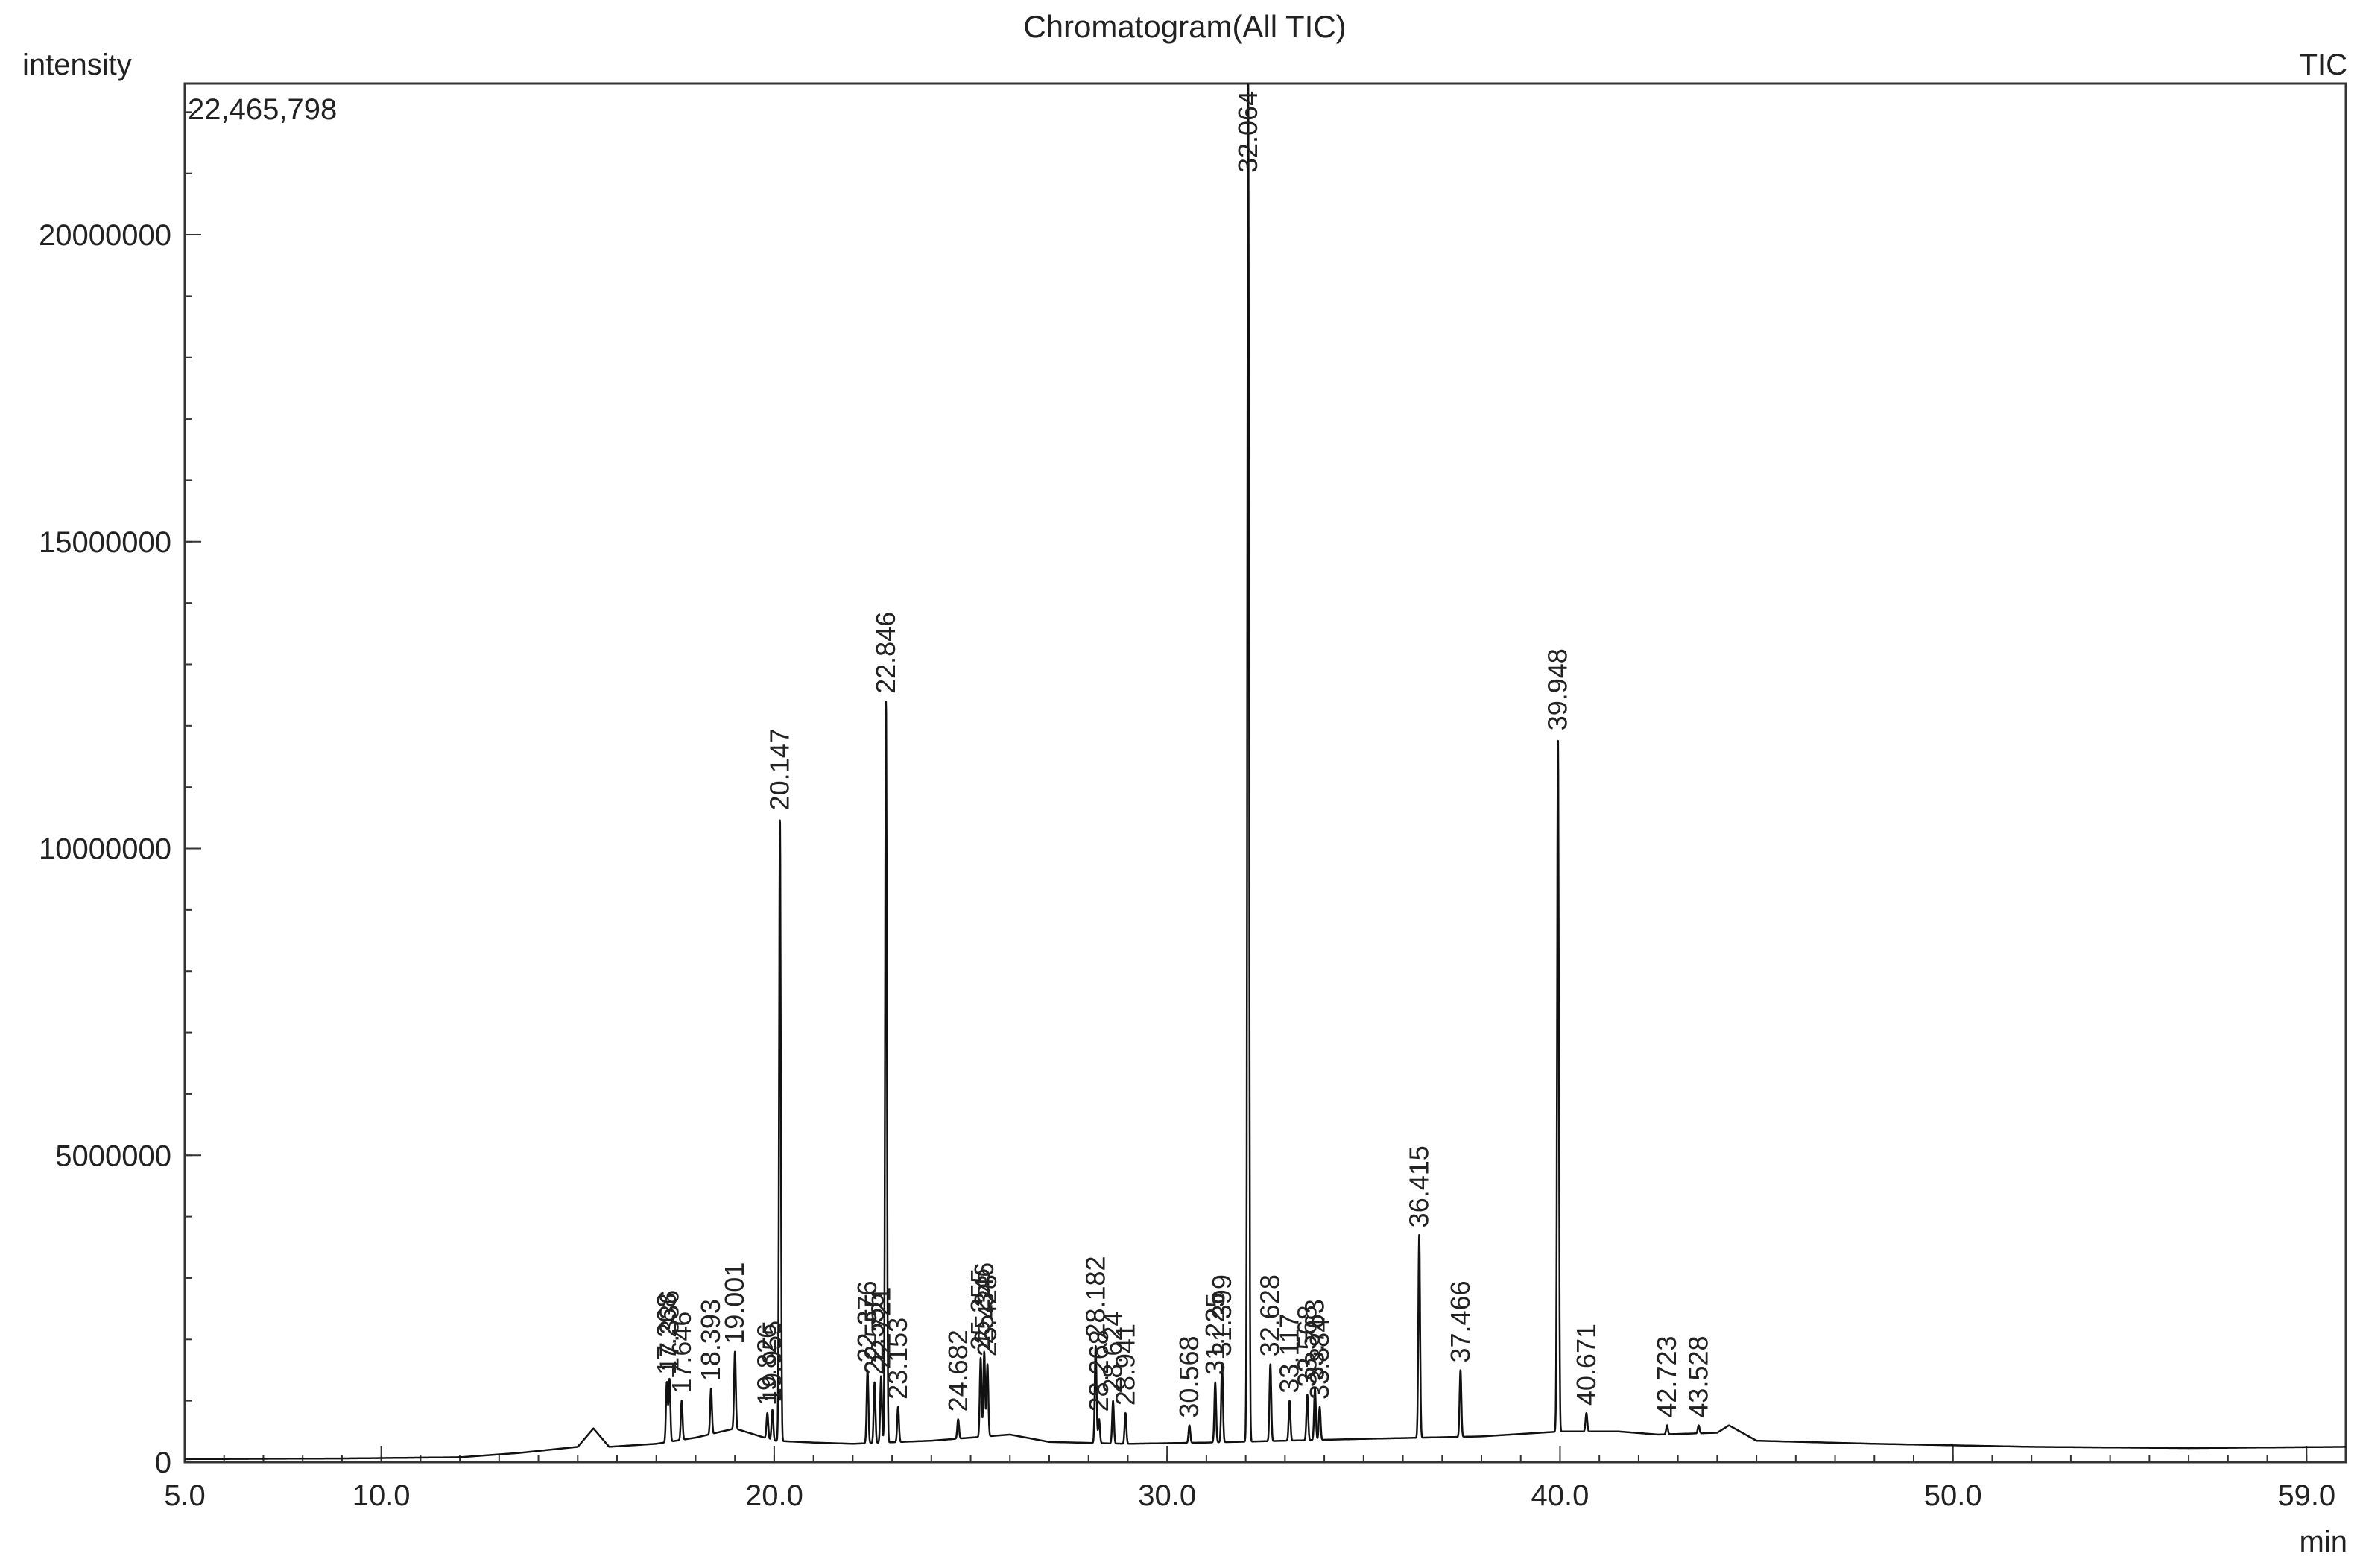 The image size is (2363, 1568). Describe the element at coordinates (984, 1303) in the screenshot. I see `peak-label: 25.346` at that location.